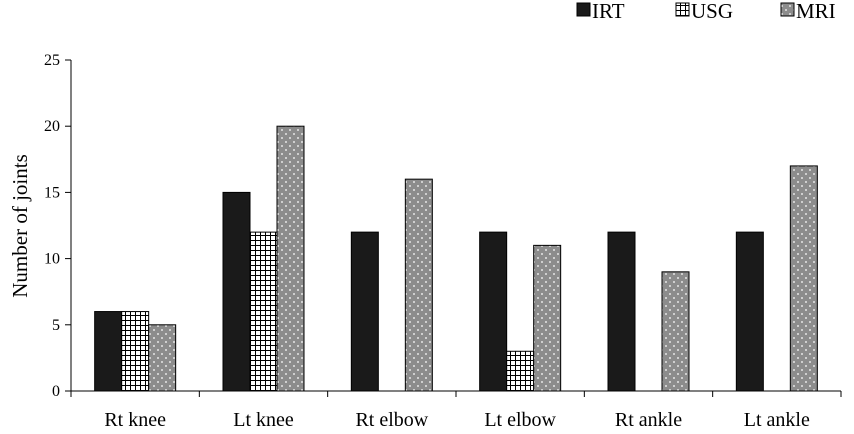 The image size is (854, 434). I want to click on bar-irt-lt-elbow, so click(493, 311).